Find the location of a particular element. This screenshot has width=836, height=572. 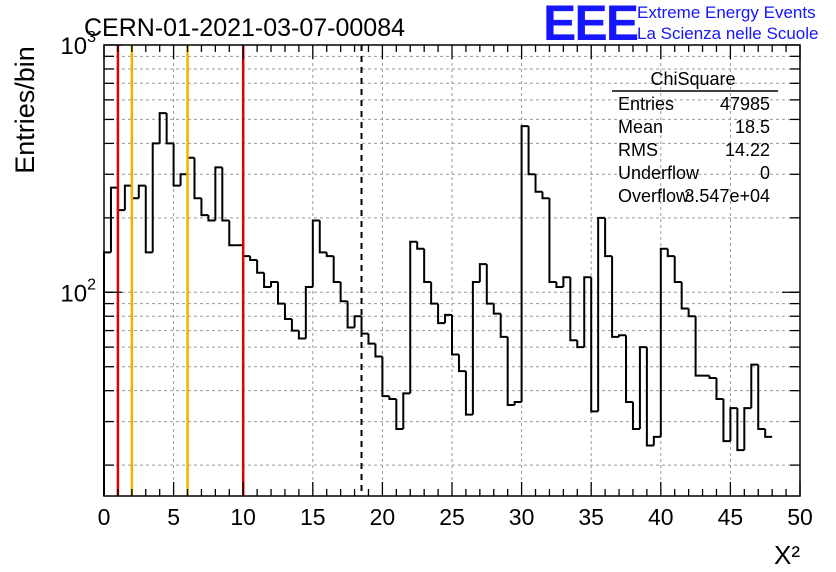

stats-label-entries: Entries is located at coordinates (646, 104).